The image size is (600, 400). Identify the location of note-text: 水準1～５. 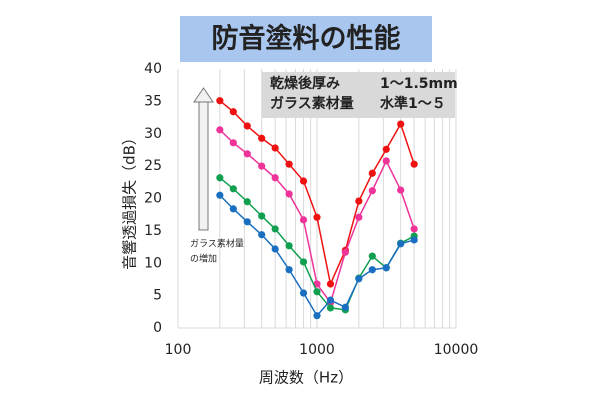
(413, 103).